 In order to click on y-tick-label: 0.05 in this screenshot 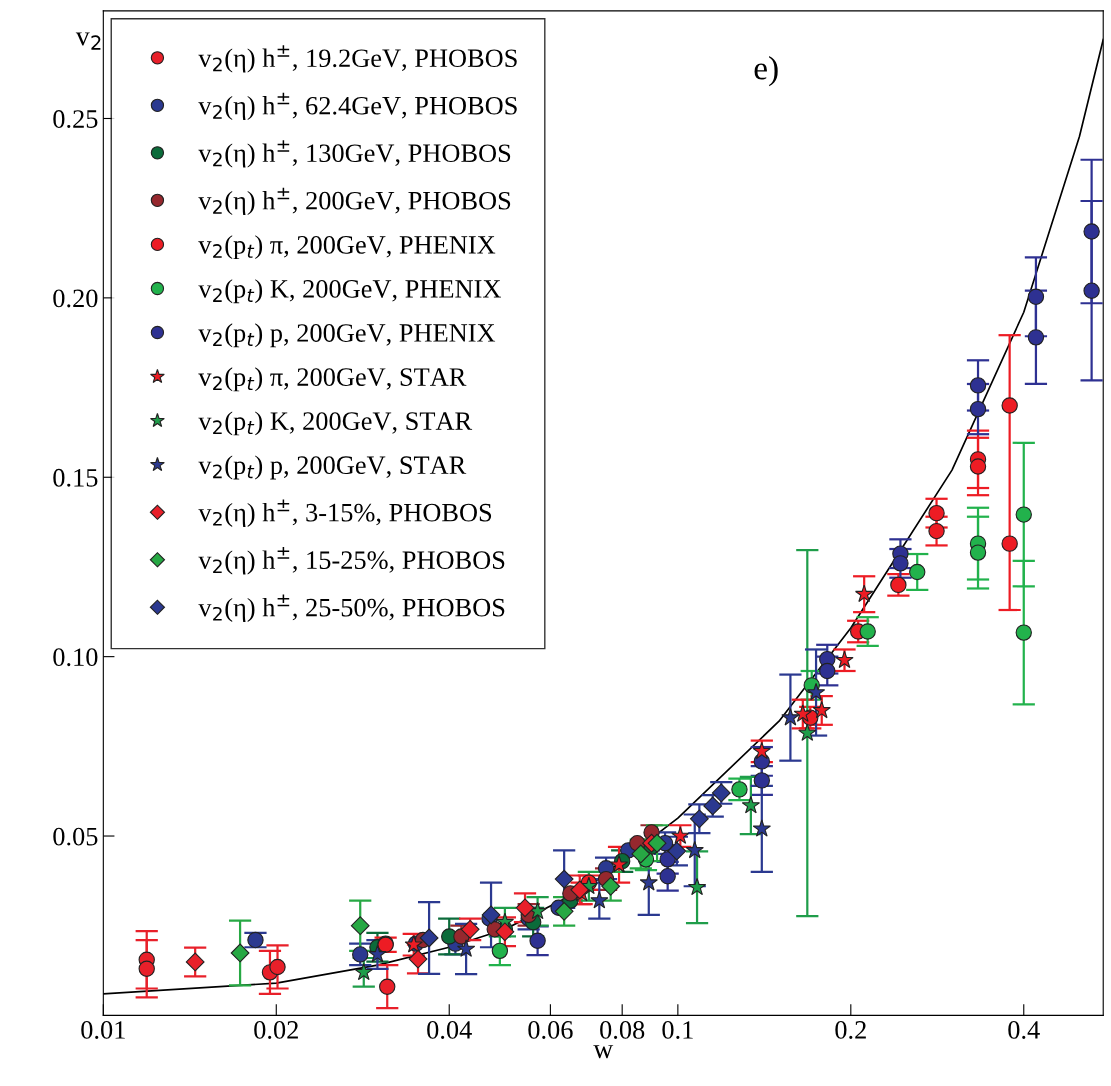, I will do `click(75, 836)`.